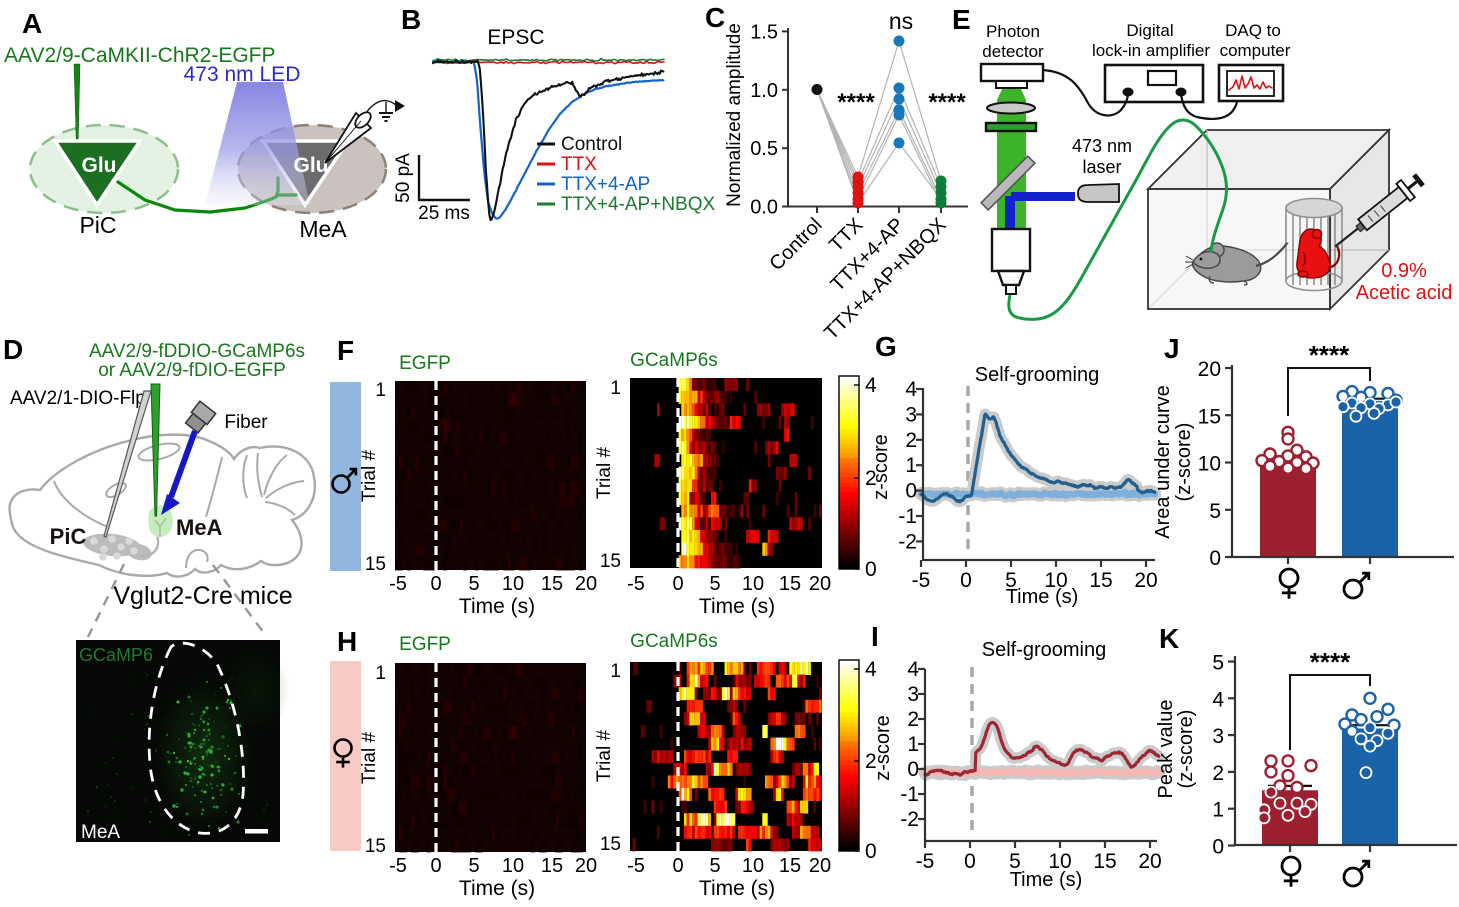 This screenshot has height=907, width=1459. Describe the element at coordinates (591, 144) in the screenshot. I see `svg-text: Control` at that location.